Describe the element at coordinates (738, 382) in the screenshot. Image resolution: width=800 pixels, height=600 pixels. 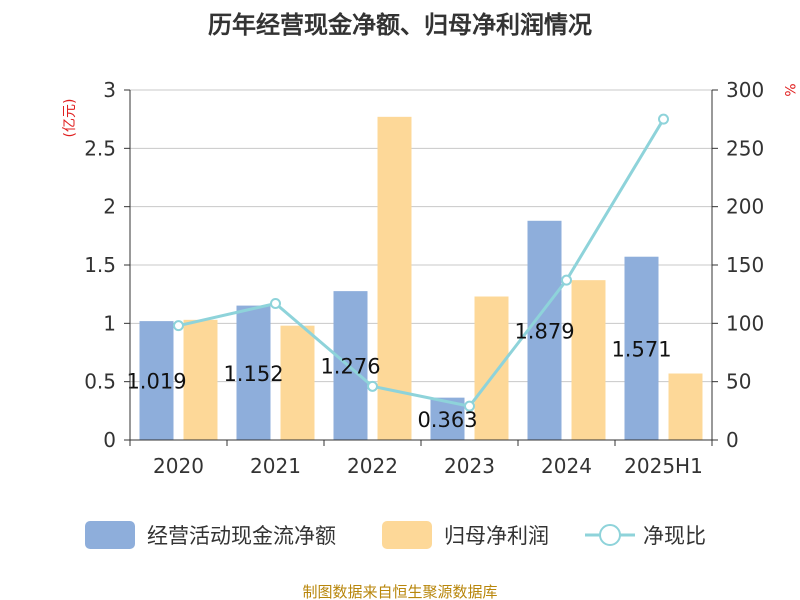
I see `right-axis-tick-label: 50` at that location.